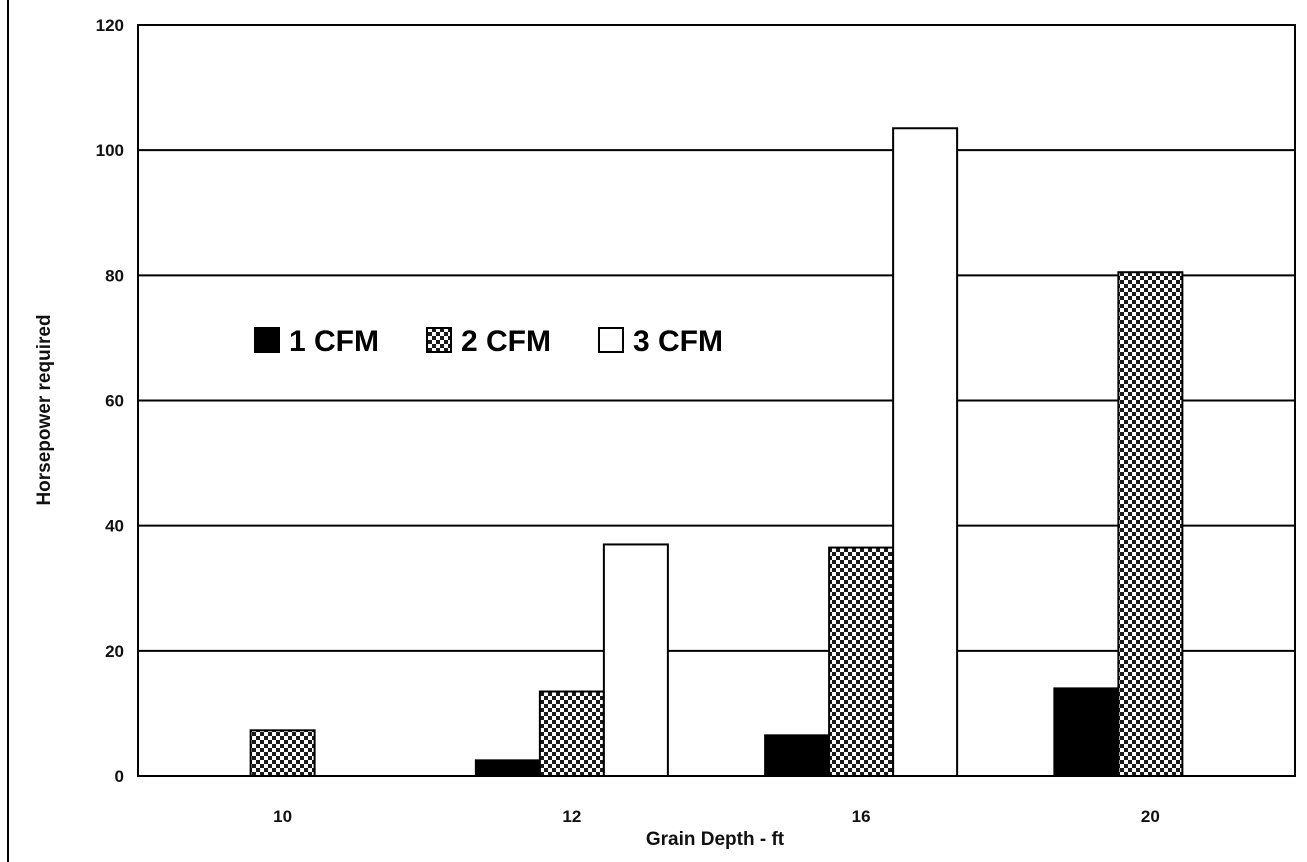 The width and height of the screenshot is (1307, 862). I want to click on y-tick-label: 40, so click(114, 526).